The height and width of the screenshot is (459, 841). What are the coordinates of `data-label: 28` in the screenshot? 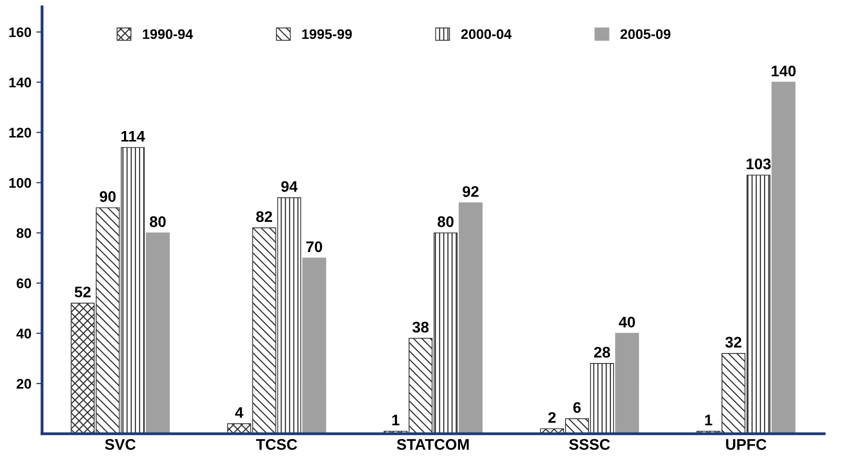 It's located at (602, 352).